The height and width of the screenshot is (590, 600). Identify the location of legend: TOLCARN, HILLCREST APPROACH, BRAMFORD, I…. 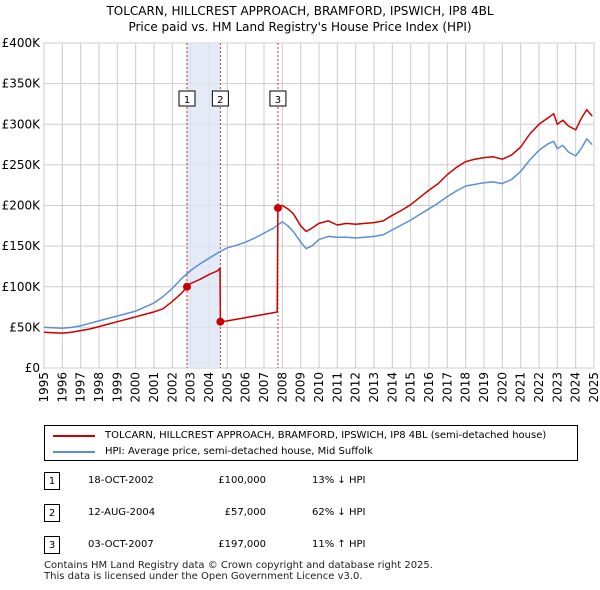
(311, 443).